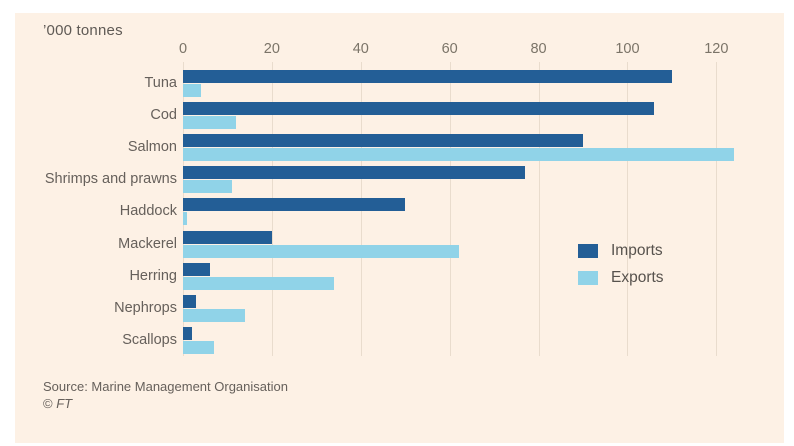 The image size is (794, 446). What do you see at coordinates (48, 403) in the screenshot?
I see `copyright-symbol: ©` at bounding box center [48, 403].